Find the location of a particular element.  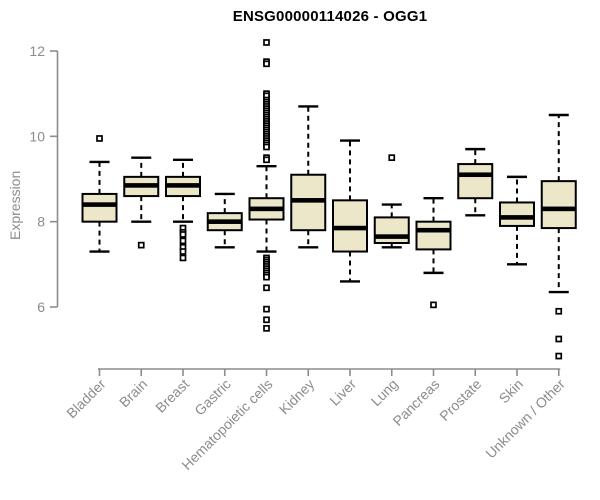

boxplot-bladder is located at coordinates (99, 194).